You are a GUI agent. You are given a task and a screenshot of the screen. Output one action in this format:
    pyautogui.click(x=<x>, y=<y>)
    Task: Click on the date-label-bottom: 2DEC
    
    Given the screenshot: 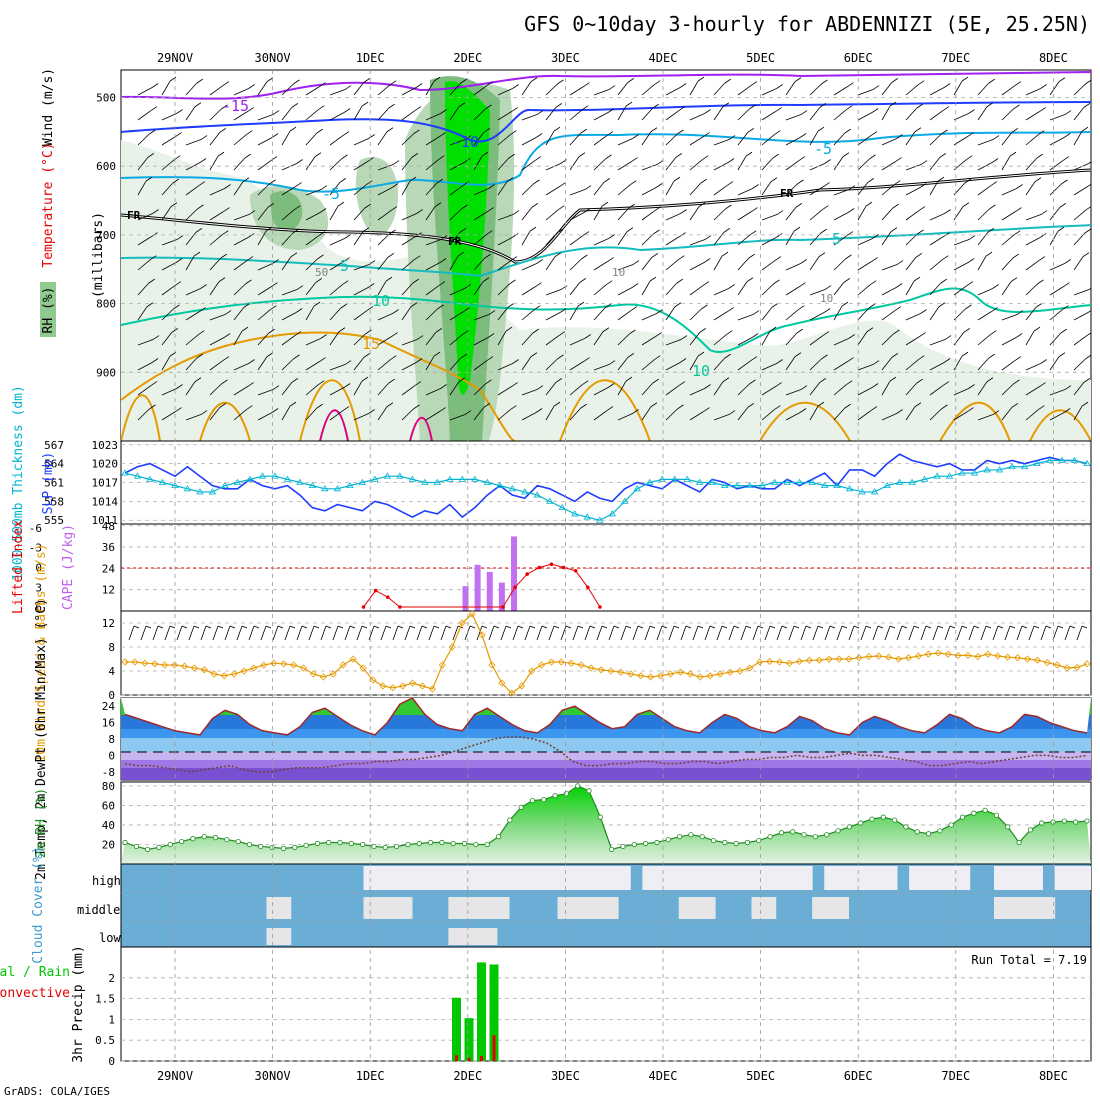 What is the action you would take?
    pyautogui.click(x=467, y=1076)
    